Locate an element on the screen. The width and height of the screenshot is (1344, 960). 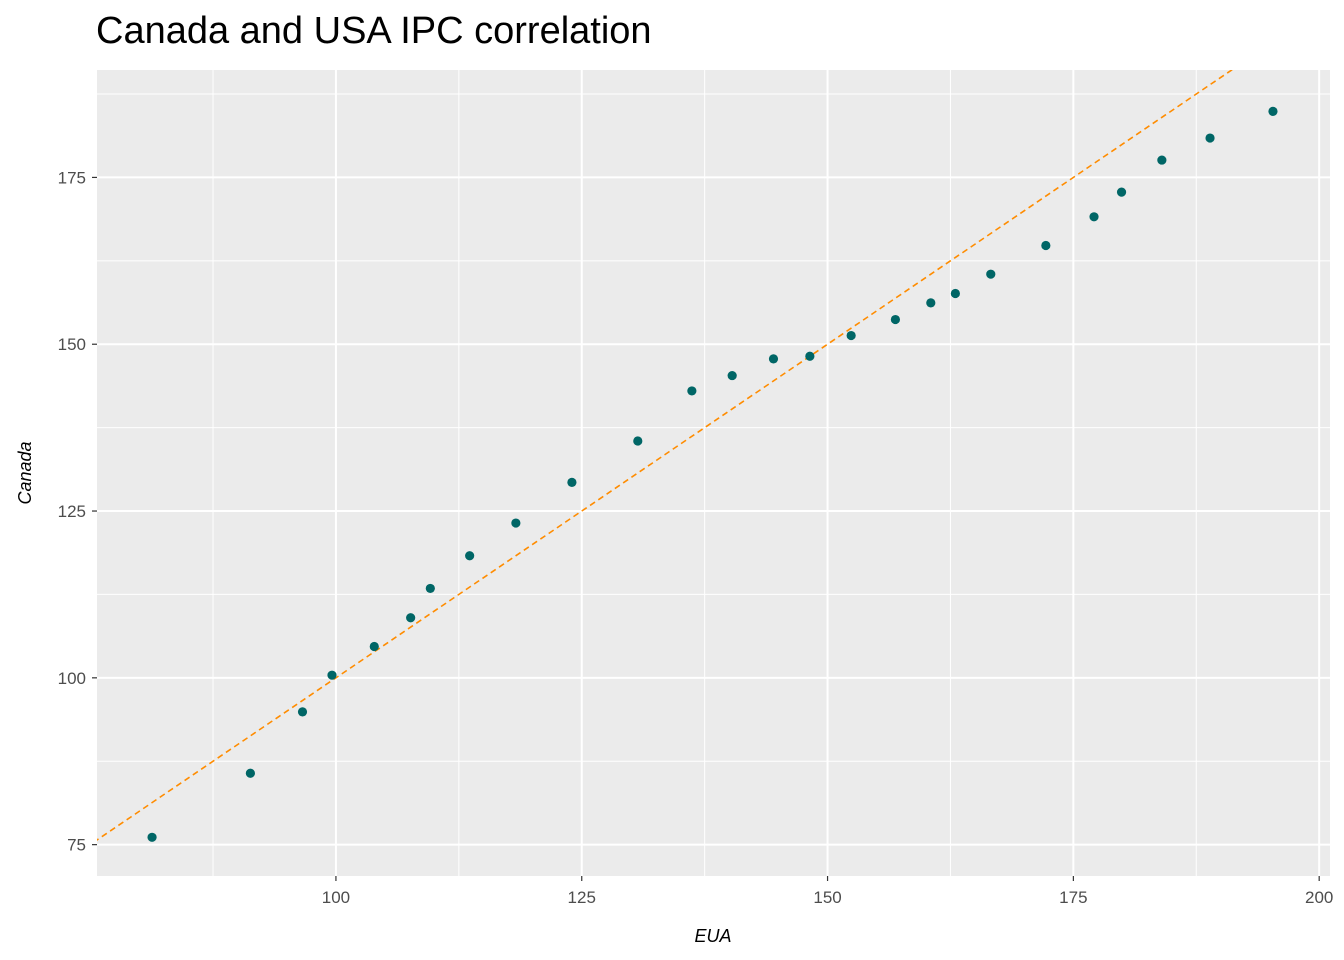
y-axis: 75 100 125 150 175 is located at coordinates (77, 511).